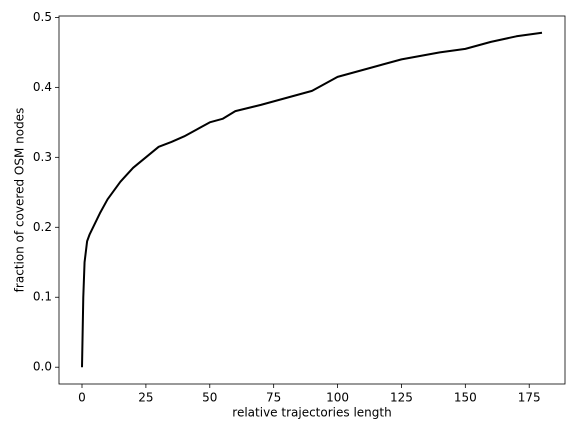  What do you see at coordinates (273, 398) in the screenshot?
I see `x-tick-label: 75` at bounding box center [273, 398].